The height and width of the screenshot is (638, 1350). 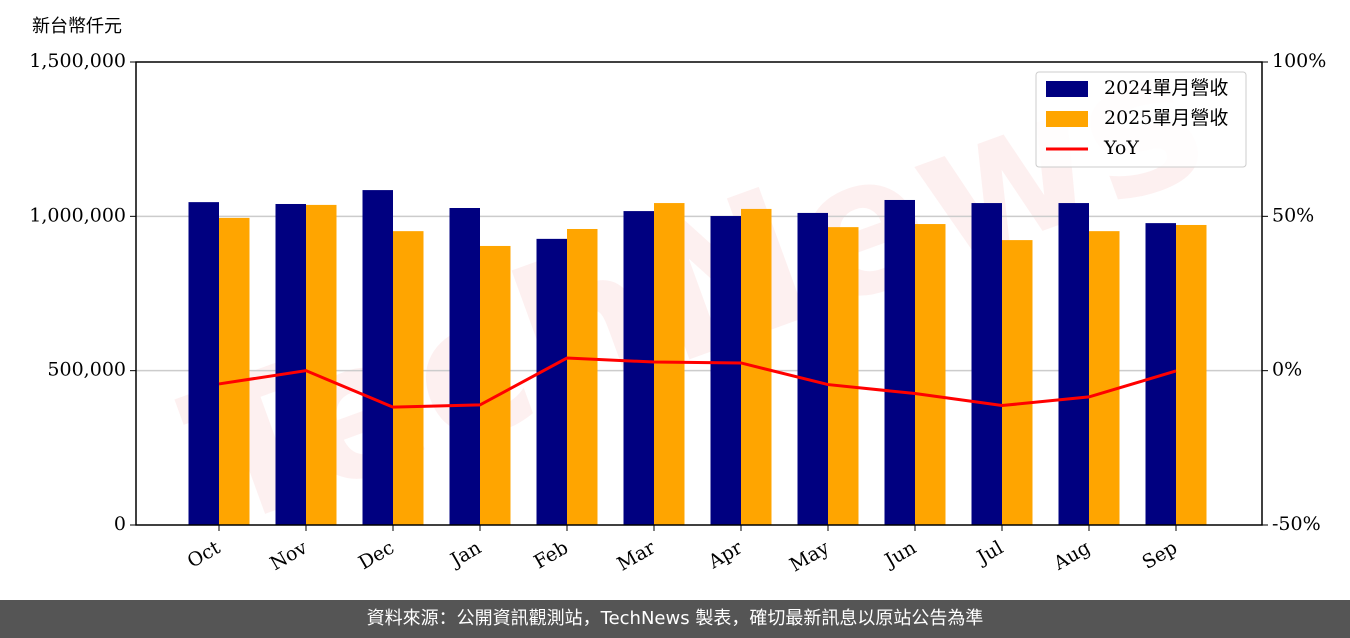 I want to click on legend-label: YoY, so click(x=1121, y=148).